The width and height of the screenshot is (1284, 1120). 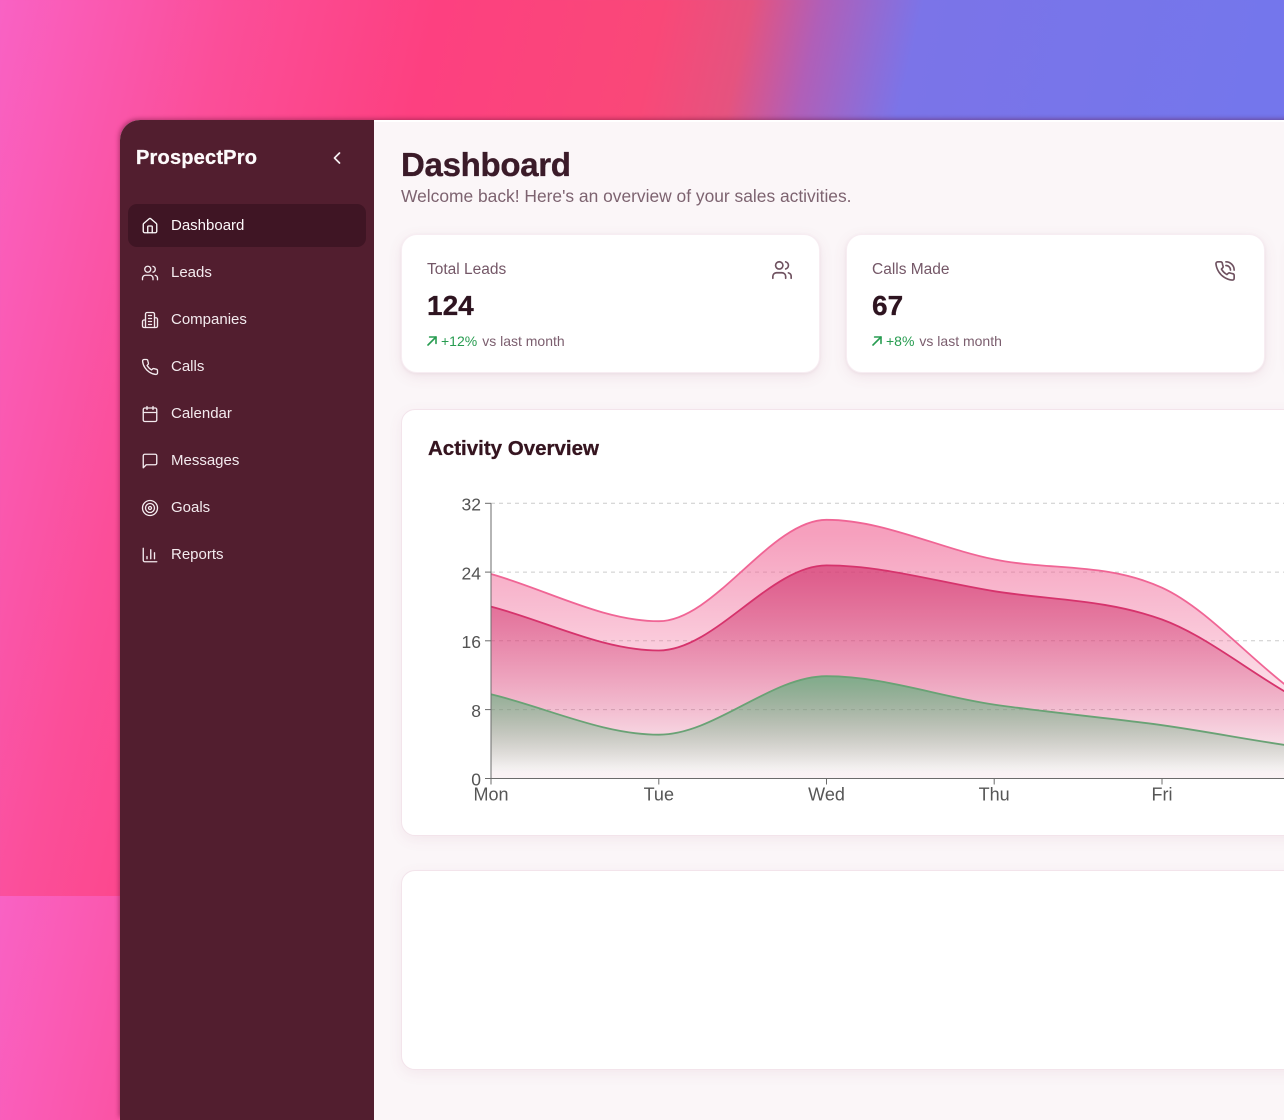 What do you see at coordinates (490, 795) in the screenshot?
I see `svg-text: Mon` at bounding box center [490, 795].